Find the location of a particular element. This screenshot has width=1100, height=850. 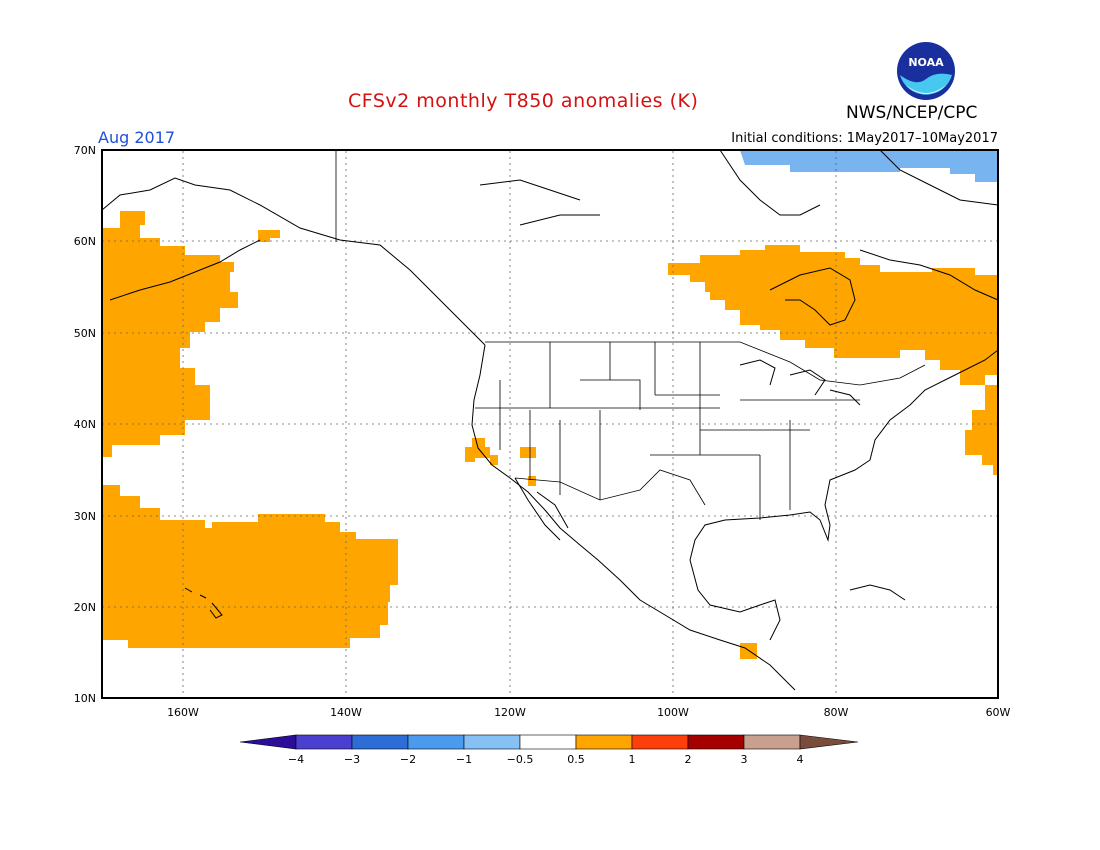

lon-label-140w: 140W is located at coordinates (346, 712).